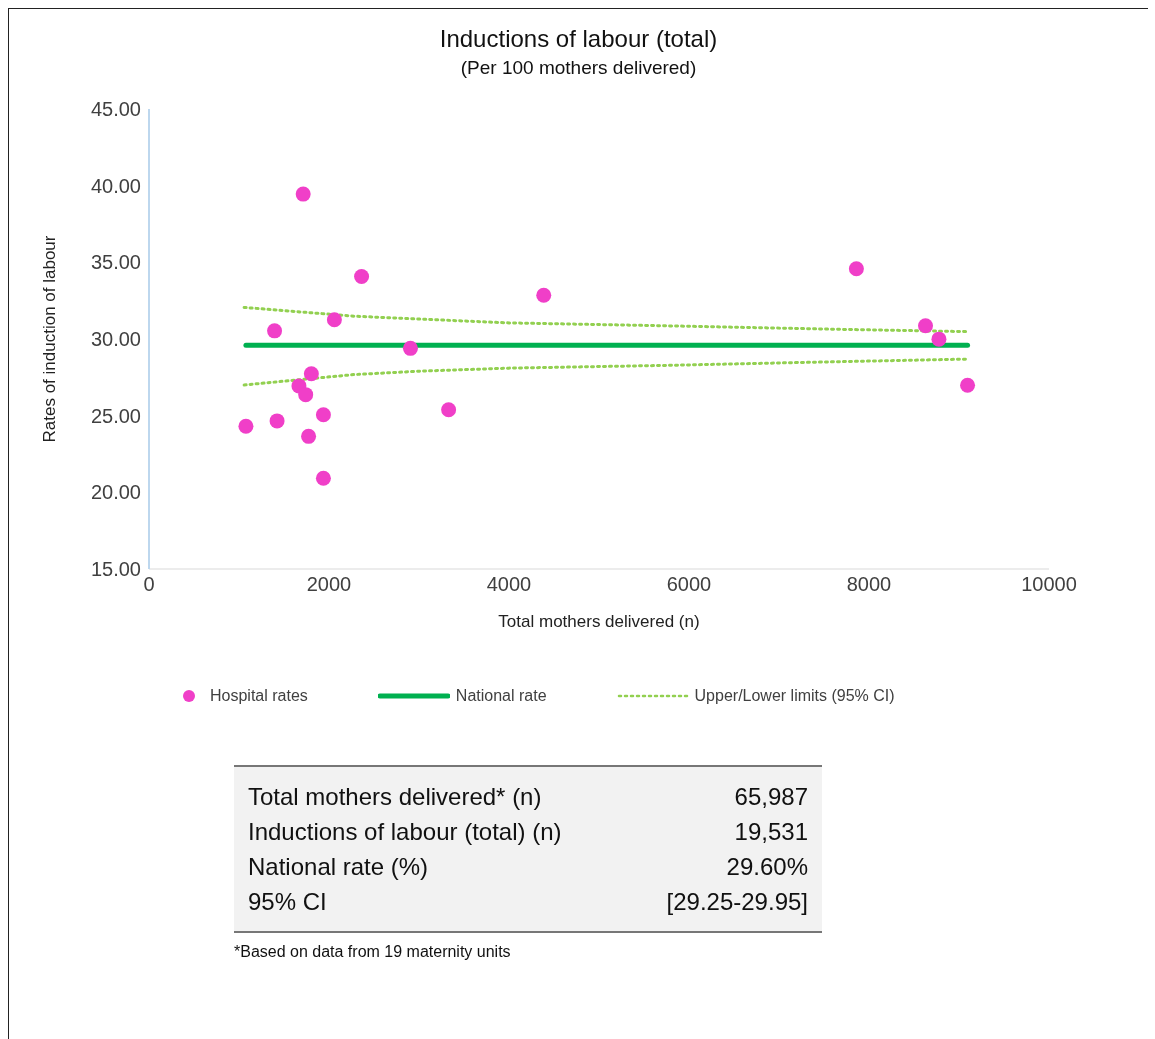  What do you see at coordinates (115, 415) in the screenshot?
I see `y-tick-label: 25.00` at bounding box center [115, 415].